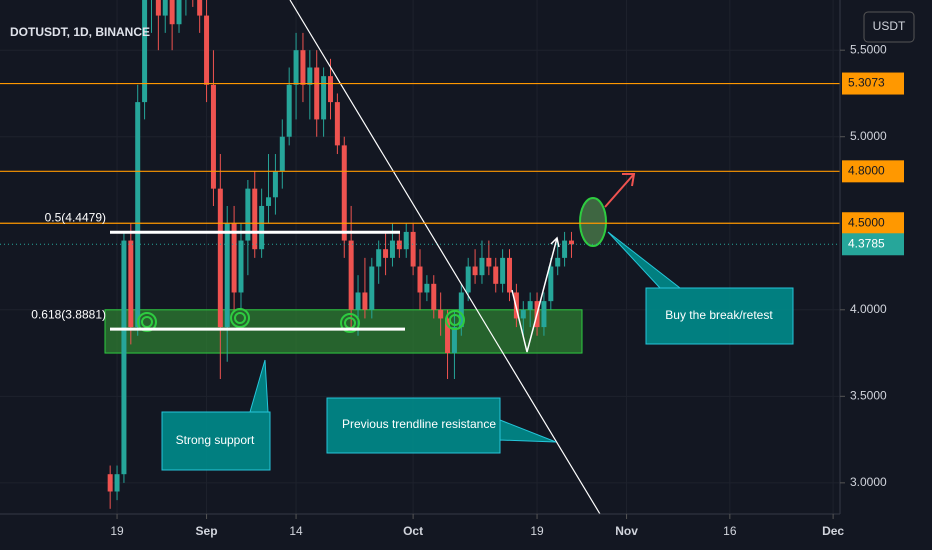  What do you see at coordinates (534, 295) in the screenshot?
I see `path-sketch` at bounding box center [534, 295].